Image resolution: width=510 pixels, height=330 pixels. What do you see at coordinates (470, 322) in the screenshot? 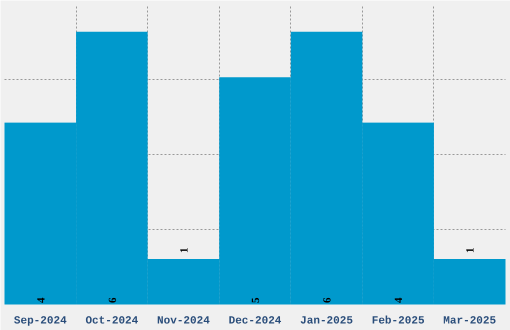
I see `x-tick-label: Mar-2025` at bounding box center [470, 322].